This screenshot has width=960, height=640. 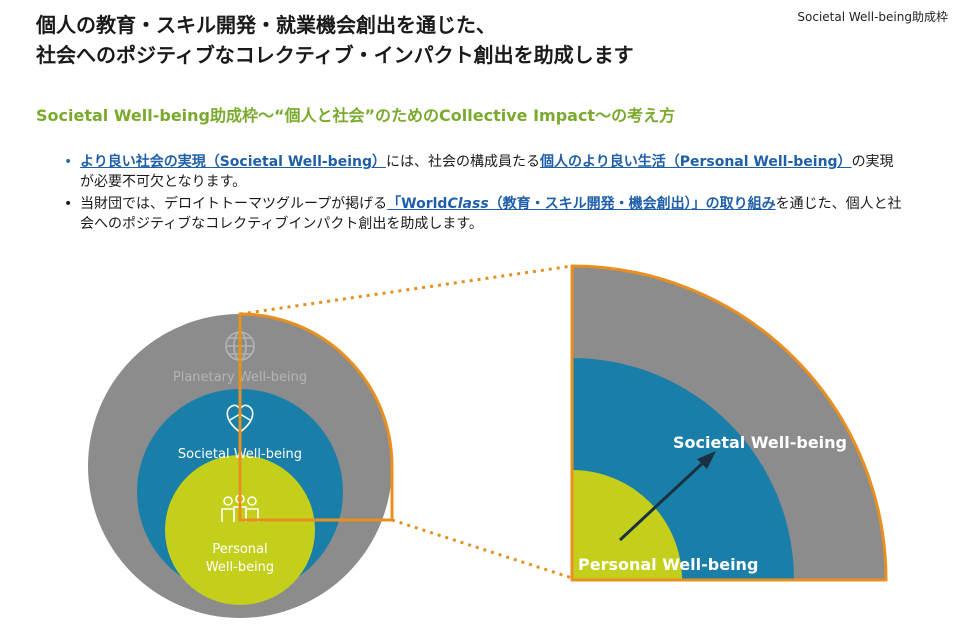 I want to click on personal-wellbeing-link: 個人のより良い生活（Personal Well-being）, so click(x=695, y=162).